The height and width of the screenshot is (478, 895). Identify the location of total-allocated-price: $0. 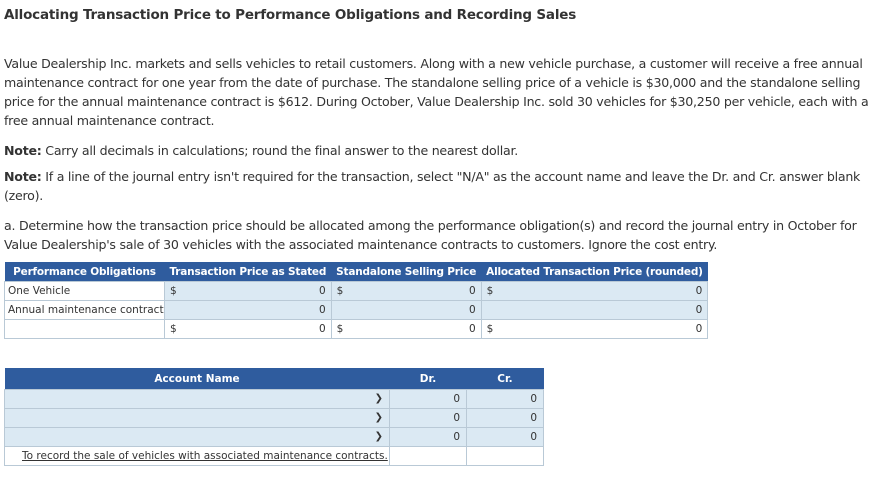
(594, 329).